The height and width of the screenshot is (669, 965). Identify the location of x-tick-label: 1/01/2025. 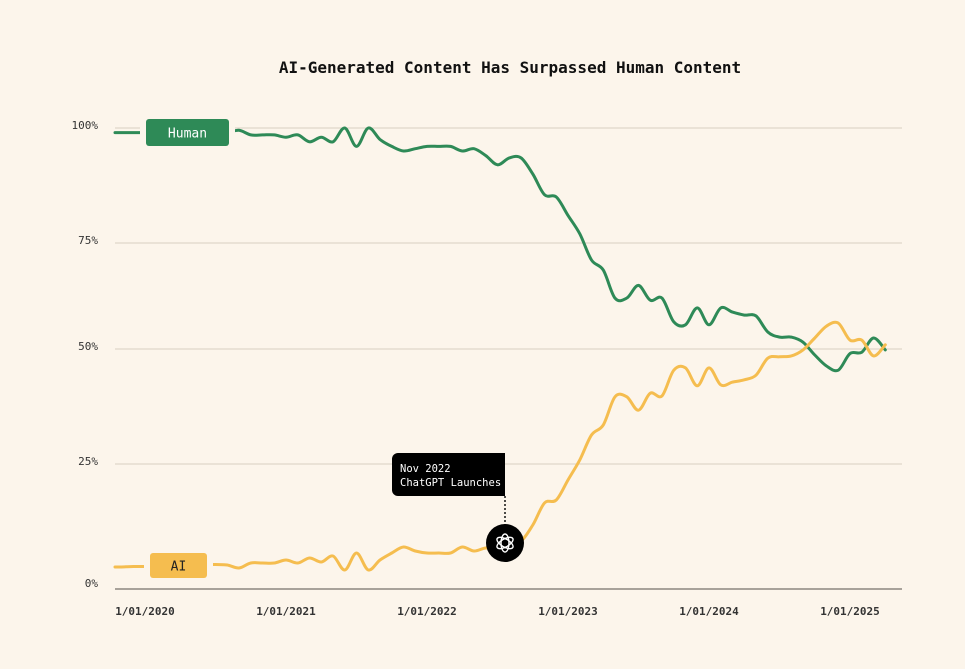
(850, 611).